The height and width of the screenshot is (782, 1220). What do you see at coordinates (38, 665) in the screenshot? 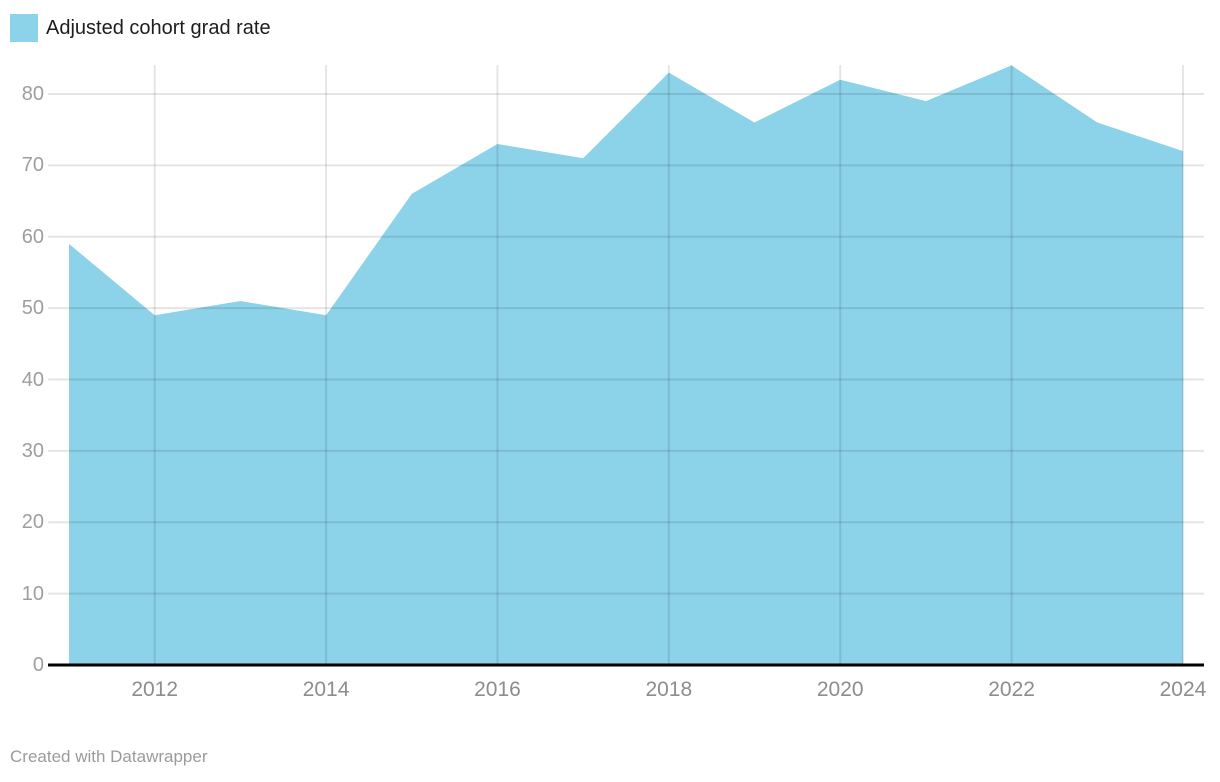
I see `y-tick-label: 0` at bounding box center [38, 665].